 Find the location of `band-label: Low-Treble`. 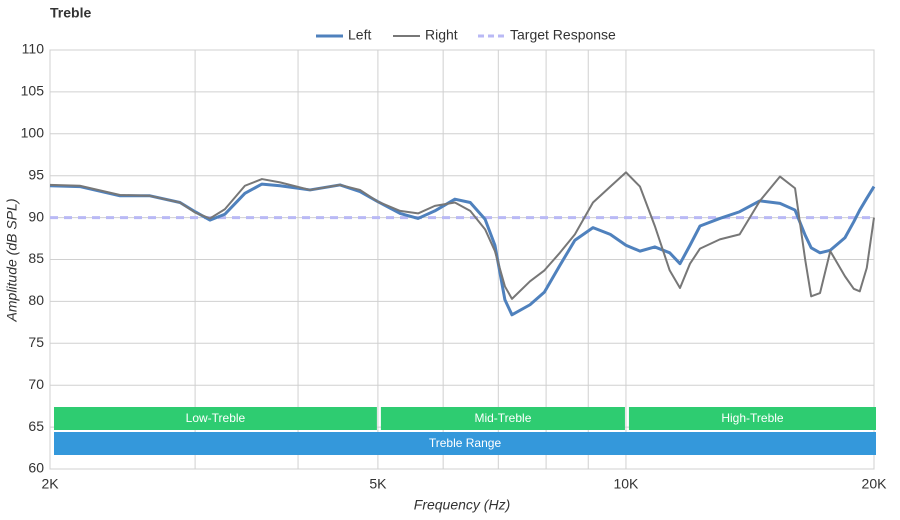

band-label: Low-Treble is located at coordinates (216, 418).